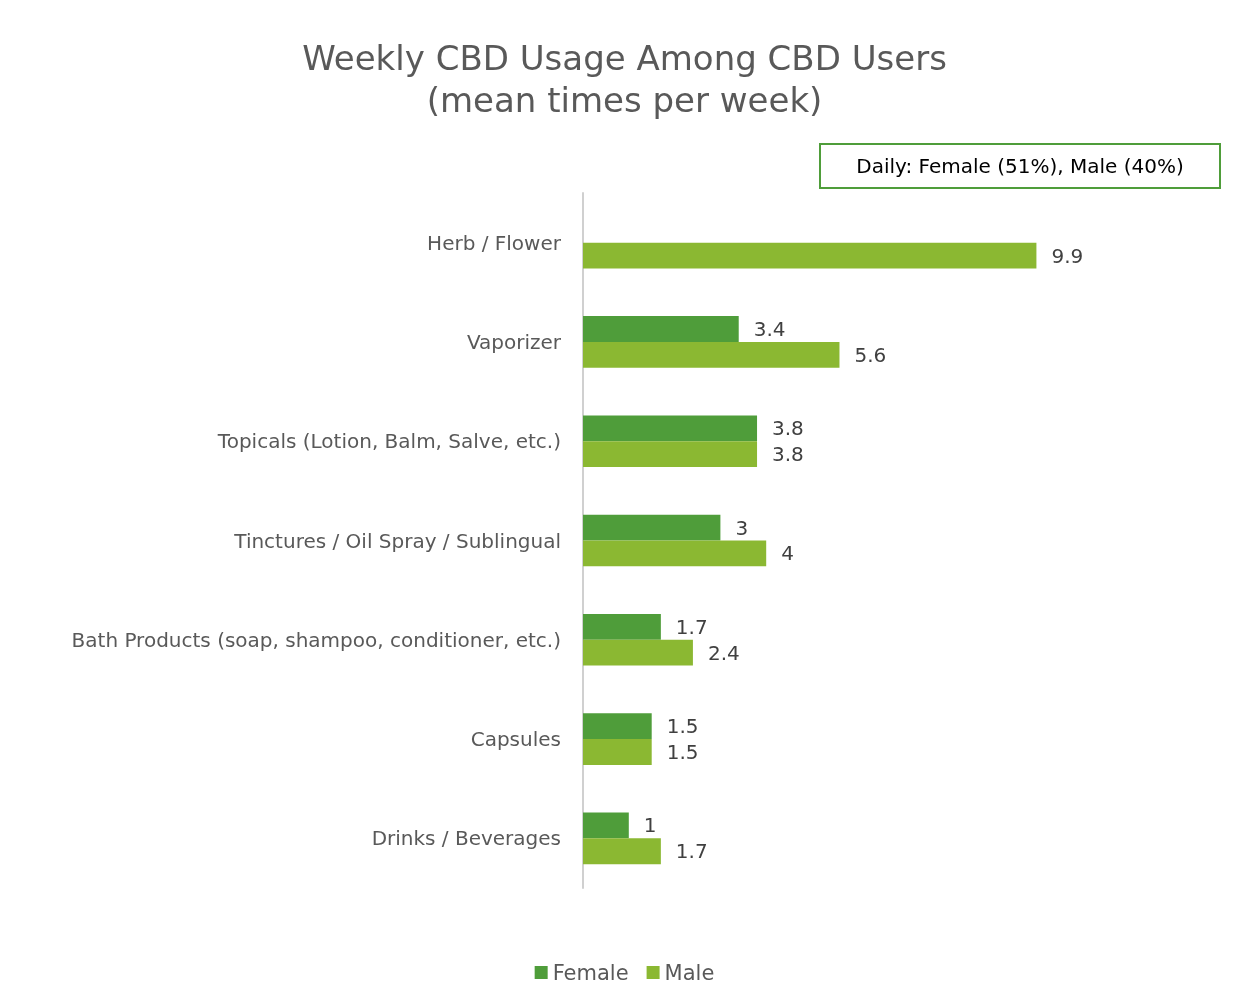 The width and height of the screenshot is (1249, 1007). I want to click on data-label: 4, so click(787, 553).